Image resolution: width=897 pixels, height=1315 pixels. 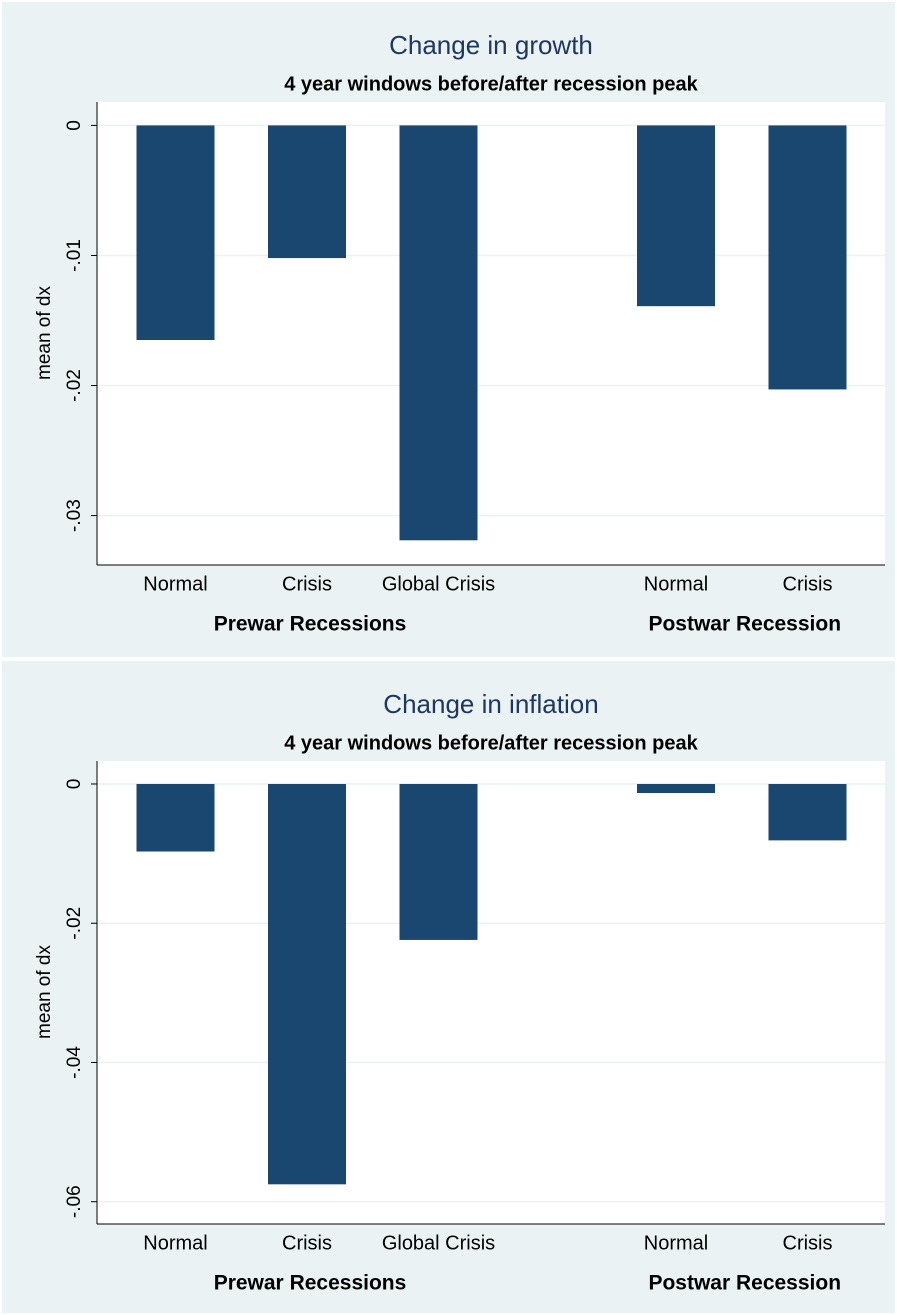 What do you see at coordinates (491, 45) in the screenshot?
I see `chart-title: Change in growth` at bounding box center [491, 45].